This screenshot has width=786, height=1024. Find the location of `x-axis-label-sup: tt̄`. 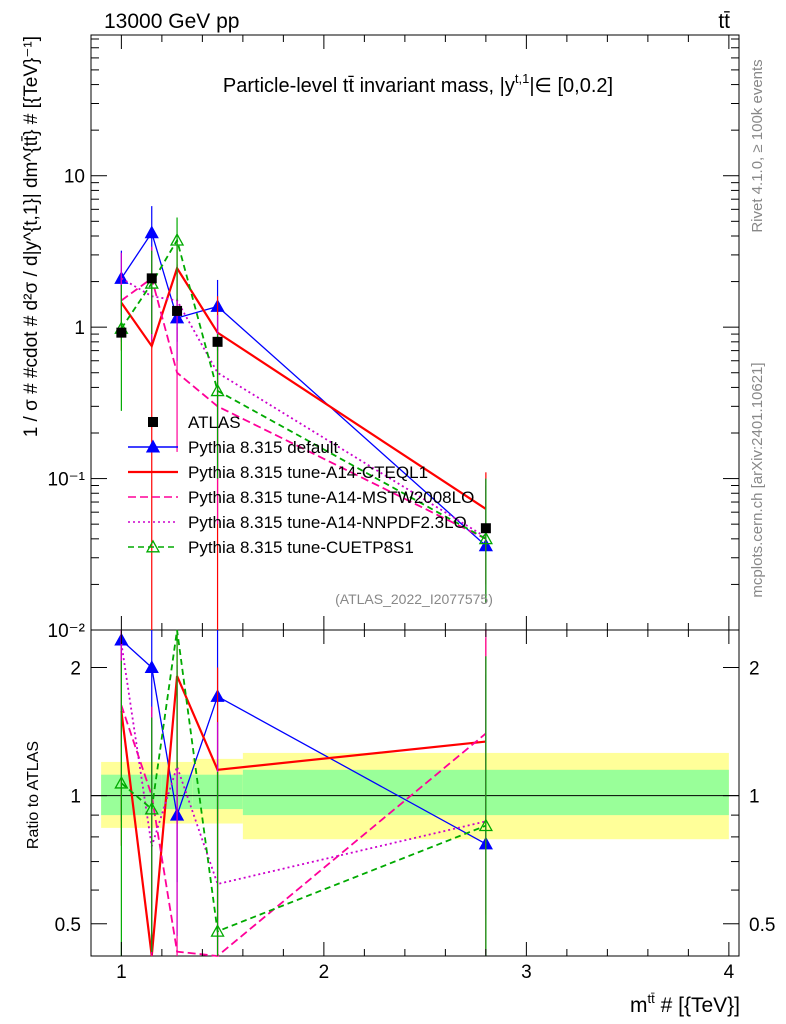

x-axis-label-sup: tt̄ is located at coordinates (652, 998).